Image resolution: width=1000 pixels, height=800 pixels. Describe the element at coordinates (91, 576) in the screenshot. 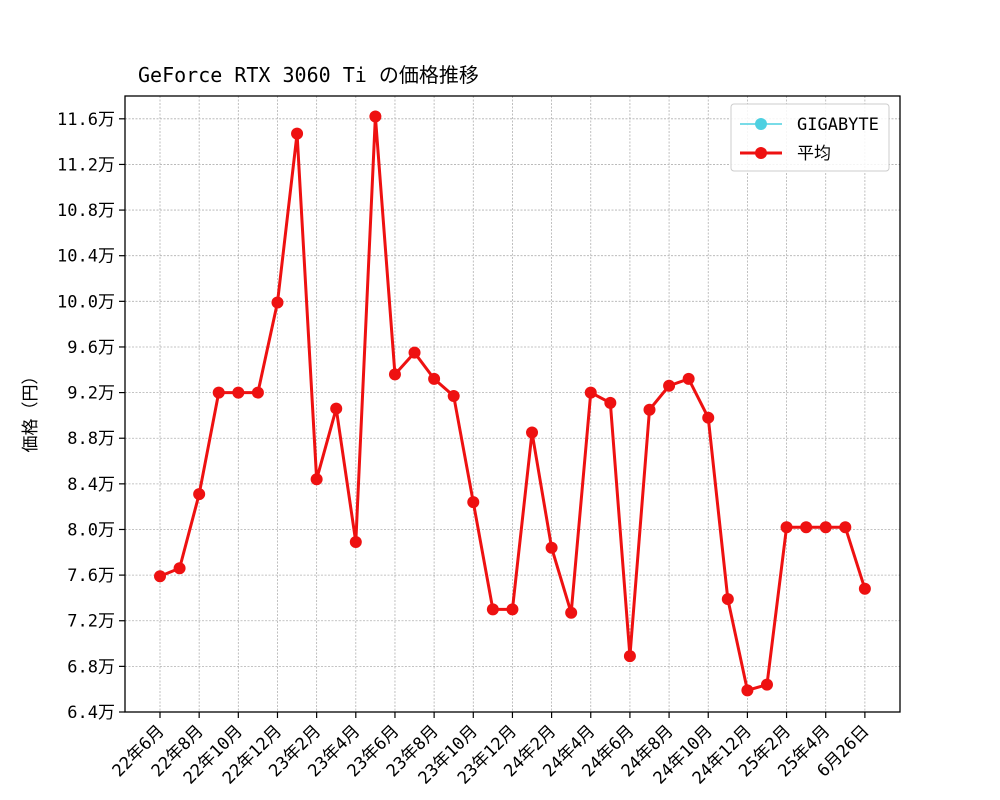

I see `y-tick-label: 7.6万` at that location.